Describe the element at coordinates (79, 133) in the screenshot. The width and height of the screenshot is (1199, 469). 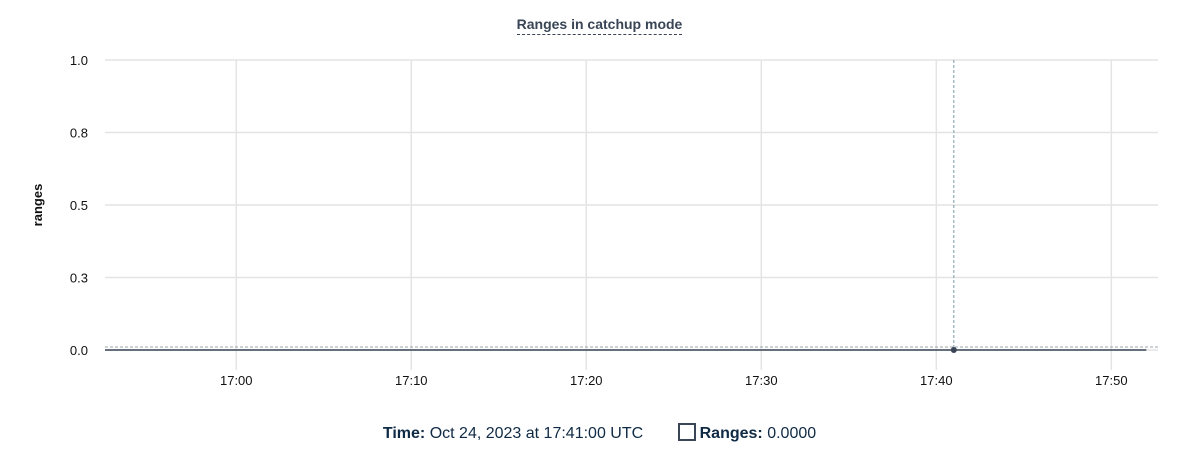
I see `y-tick-label: 0.8` at that location.